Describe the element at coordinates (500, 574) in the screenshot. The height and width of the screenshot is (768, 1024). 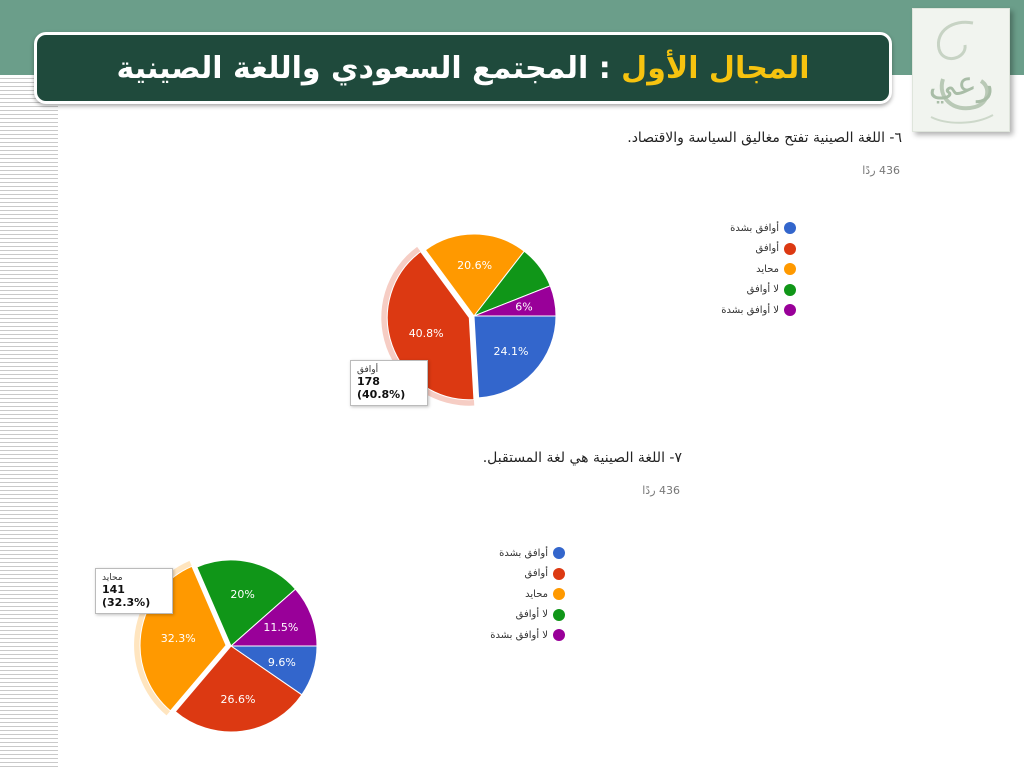
I see `chart2-legend-item: أوافق` at that location.